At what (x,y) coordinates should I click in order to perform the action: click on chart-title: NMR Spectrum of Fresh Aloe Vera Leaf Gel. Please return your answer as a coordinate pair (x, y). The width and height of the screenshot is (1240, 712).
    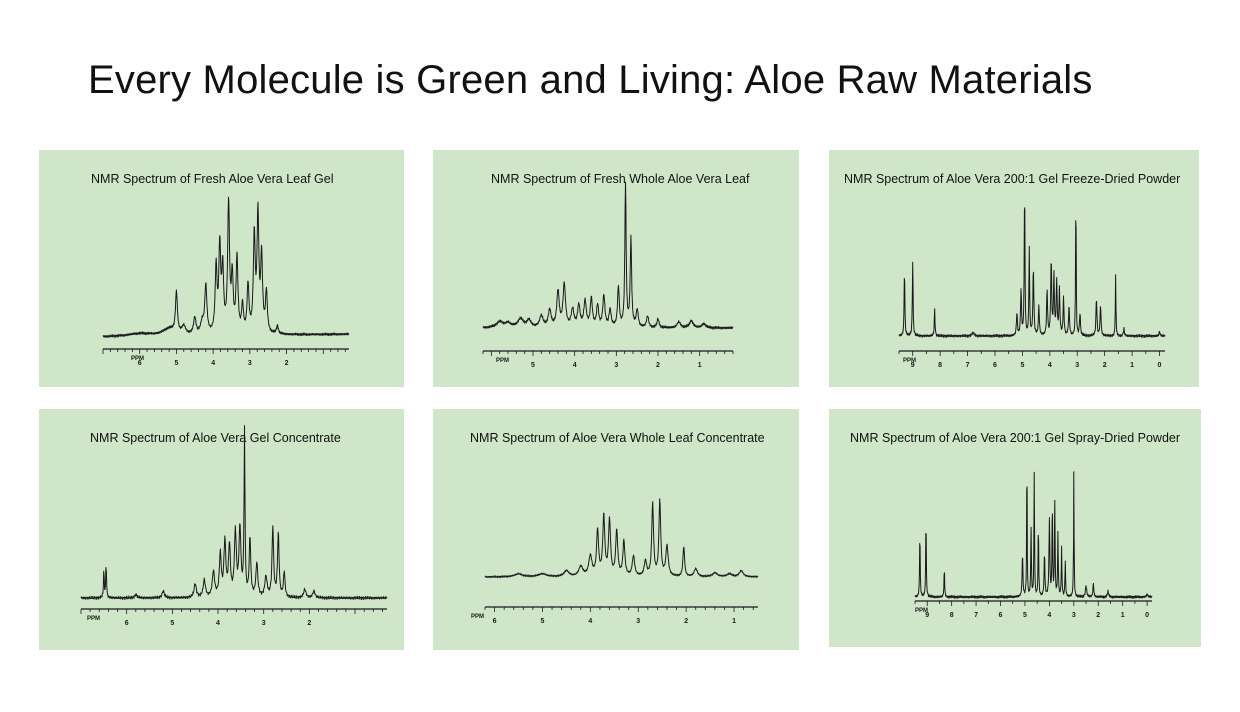
    Looking at the image, I should click on (212, 179).